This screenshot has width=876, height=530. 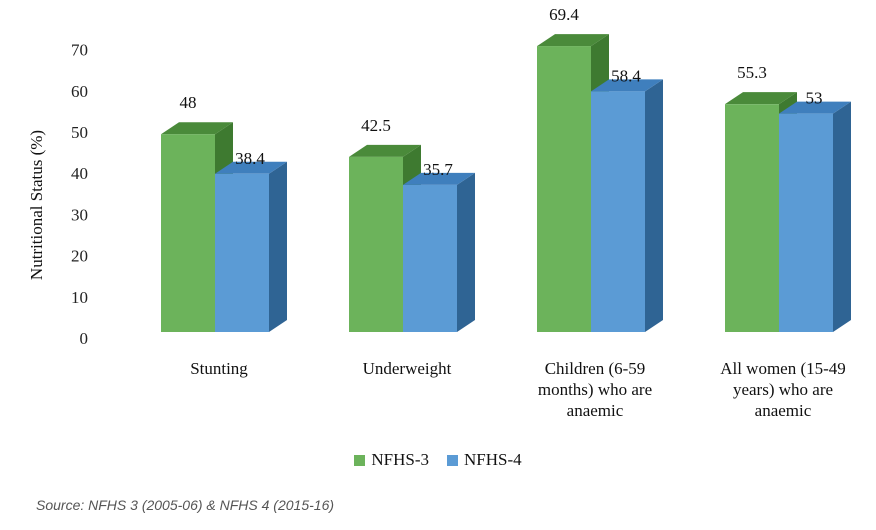 What do you see at coordinates (400, 459) in the screenshot?
I see `legend-label-nfhs3: NFHS-3` at bounding box center [400, 459].